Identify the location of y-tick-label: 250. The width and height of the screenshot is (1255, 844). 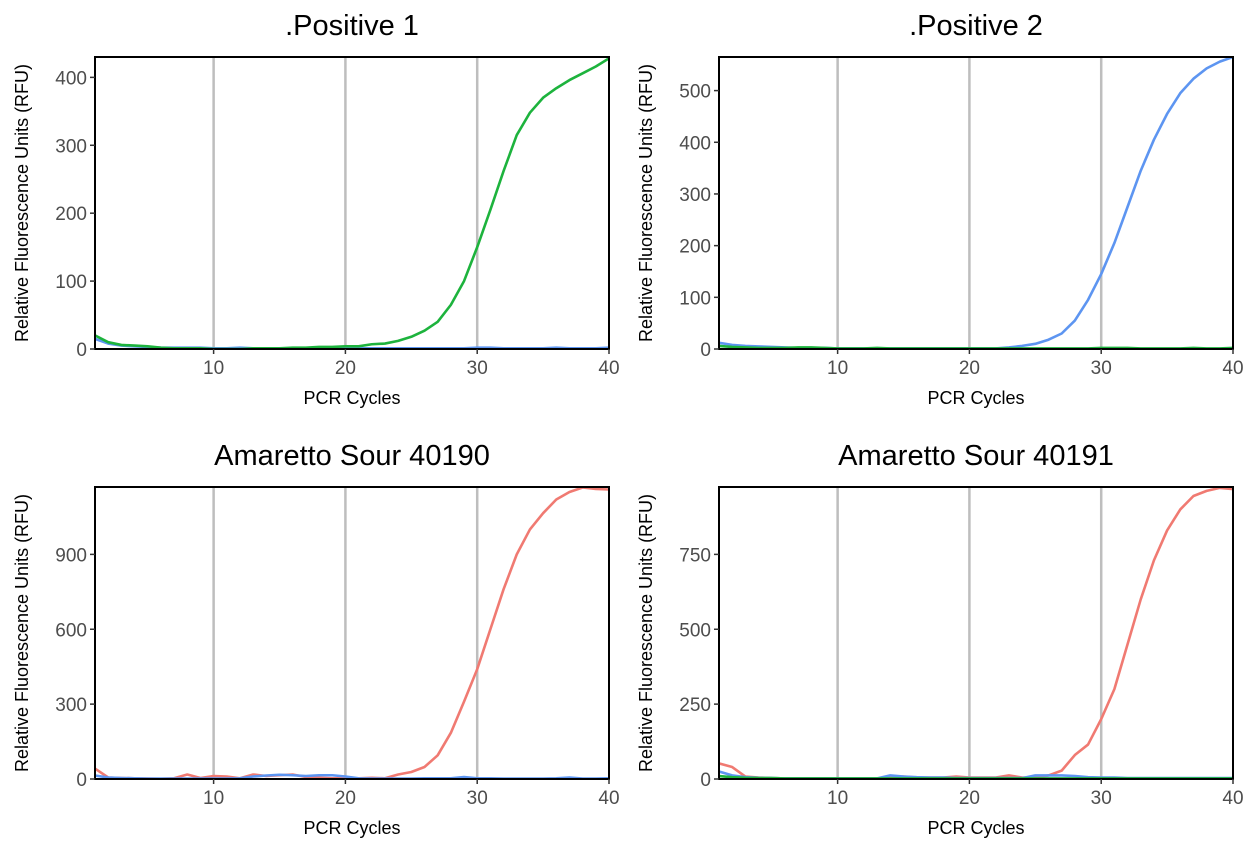
(695, 705).